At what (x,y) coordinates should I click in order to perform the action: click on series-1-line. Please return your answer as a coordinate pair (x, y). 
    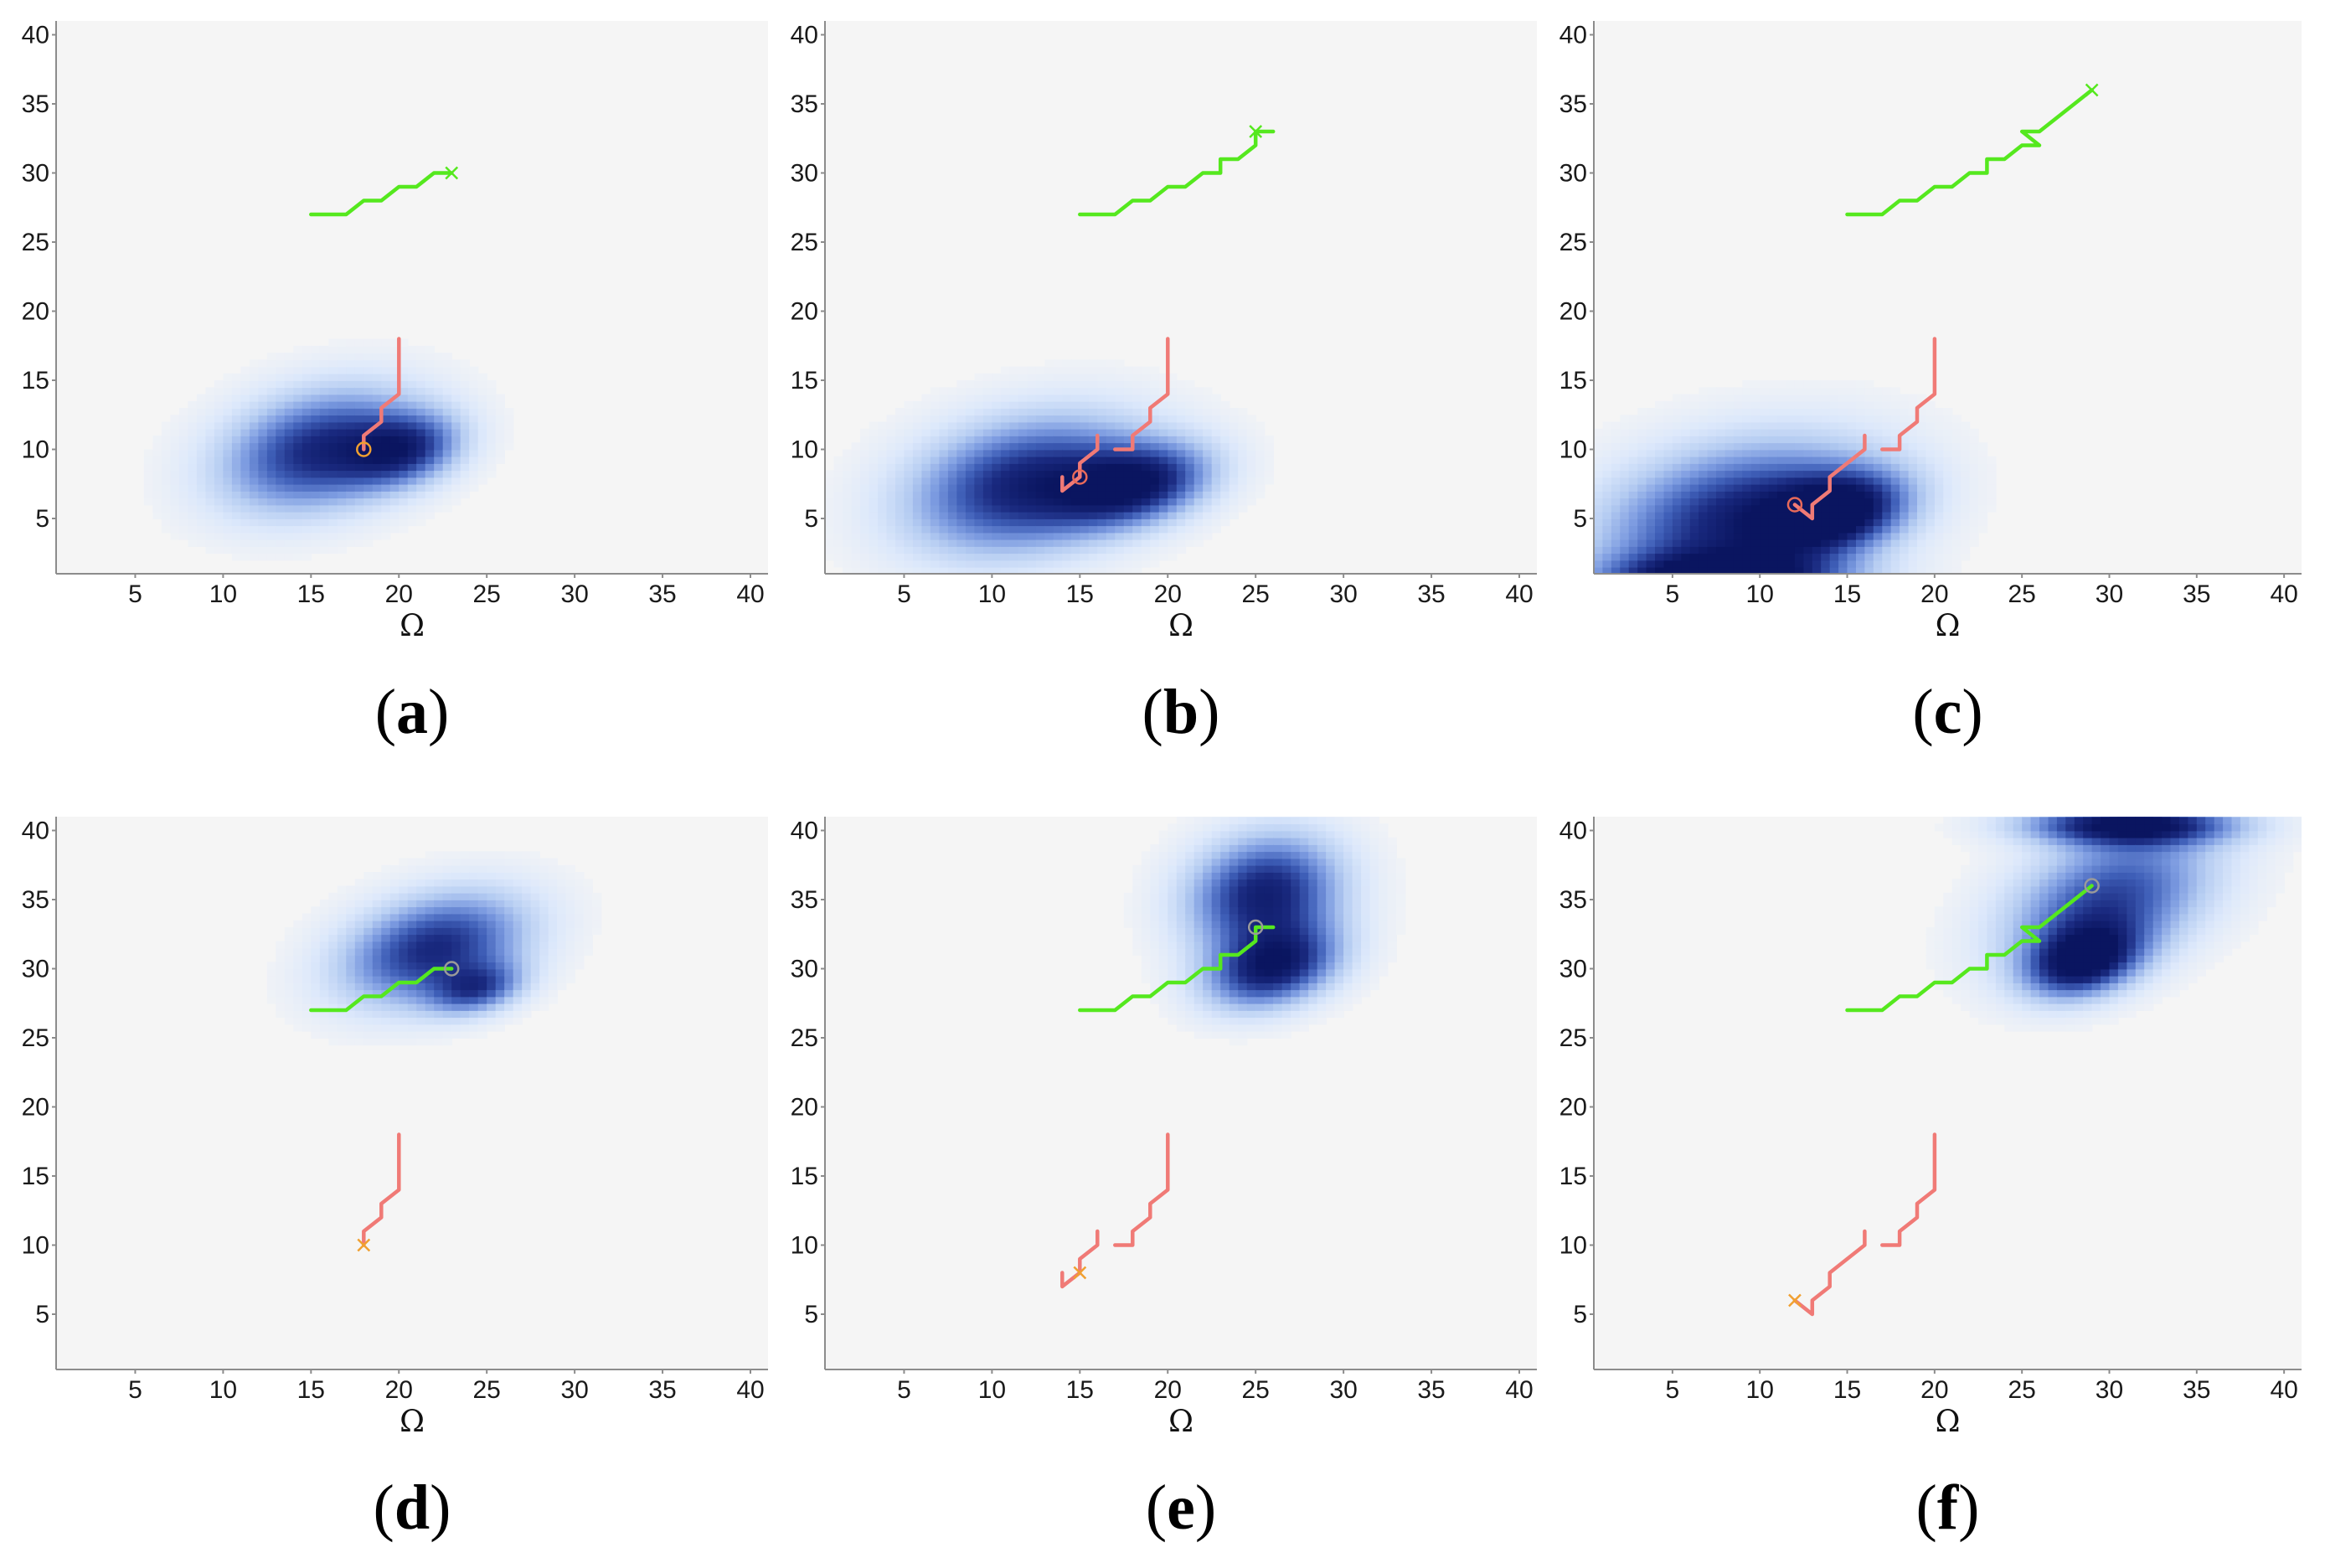
    Looking at the image, I should click on (382, 1190).